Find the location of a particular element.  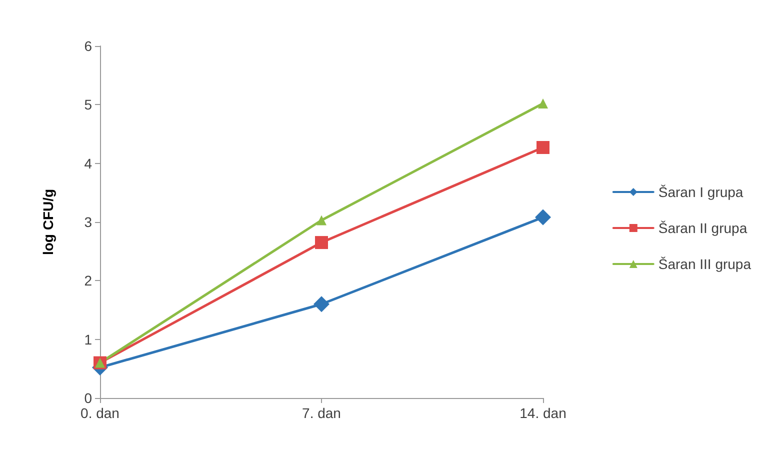

x-tick-label: 0. dan is located at coordinates (100, 413).